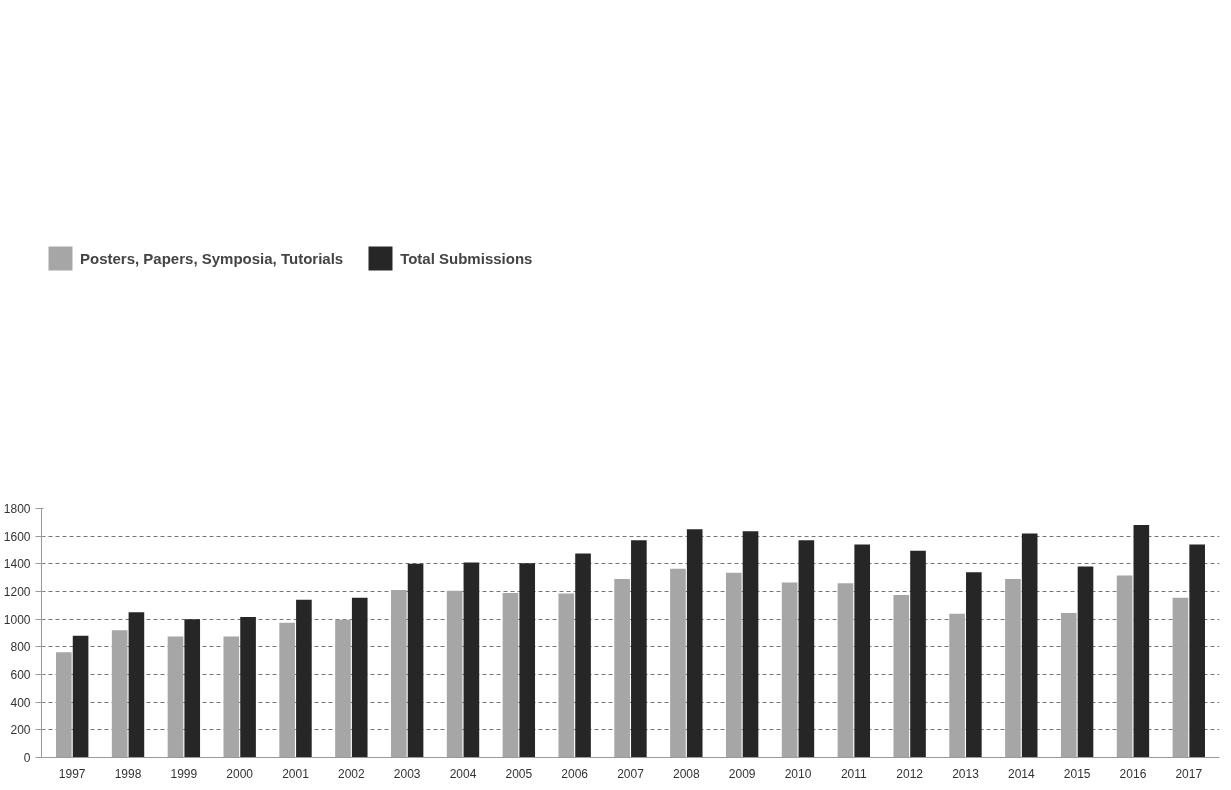  I want to click on y-tick-label: 0, so click(27, 758).